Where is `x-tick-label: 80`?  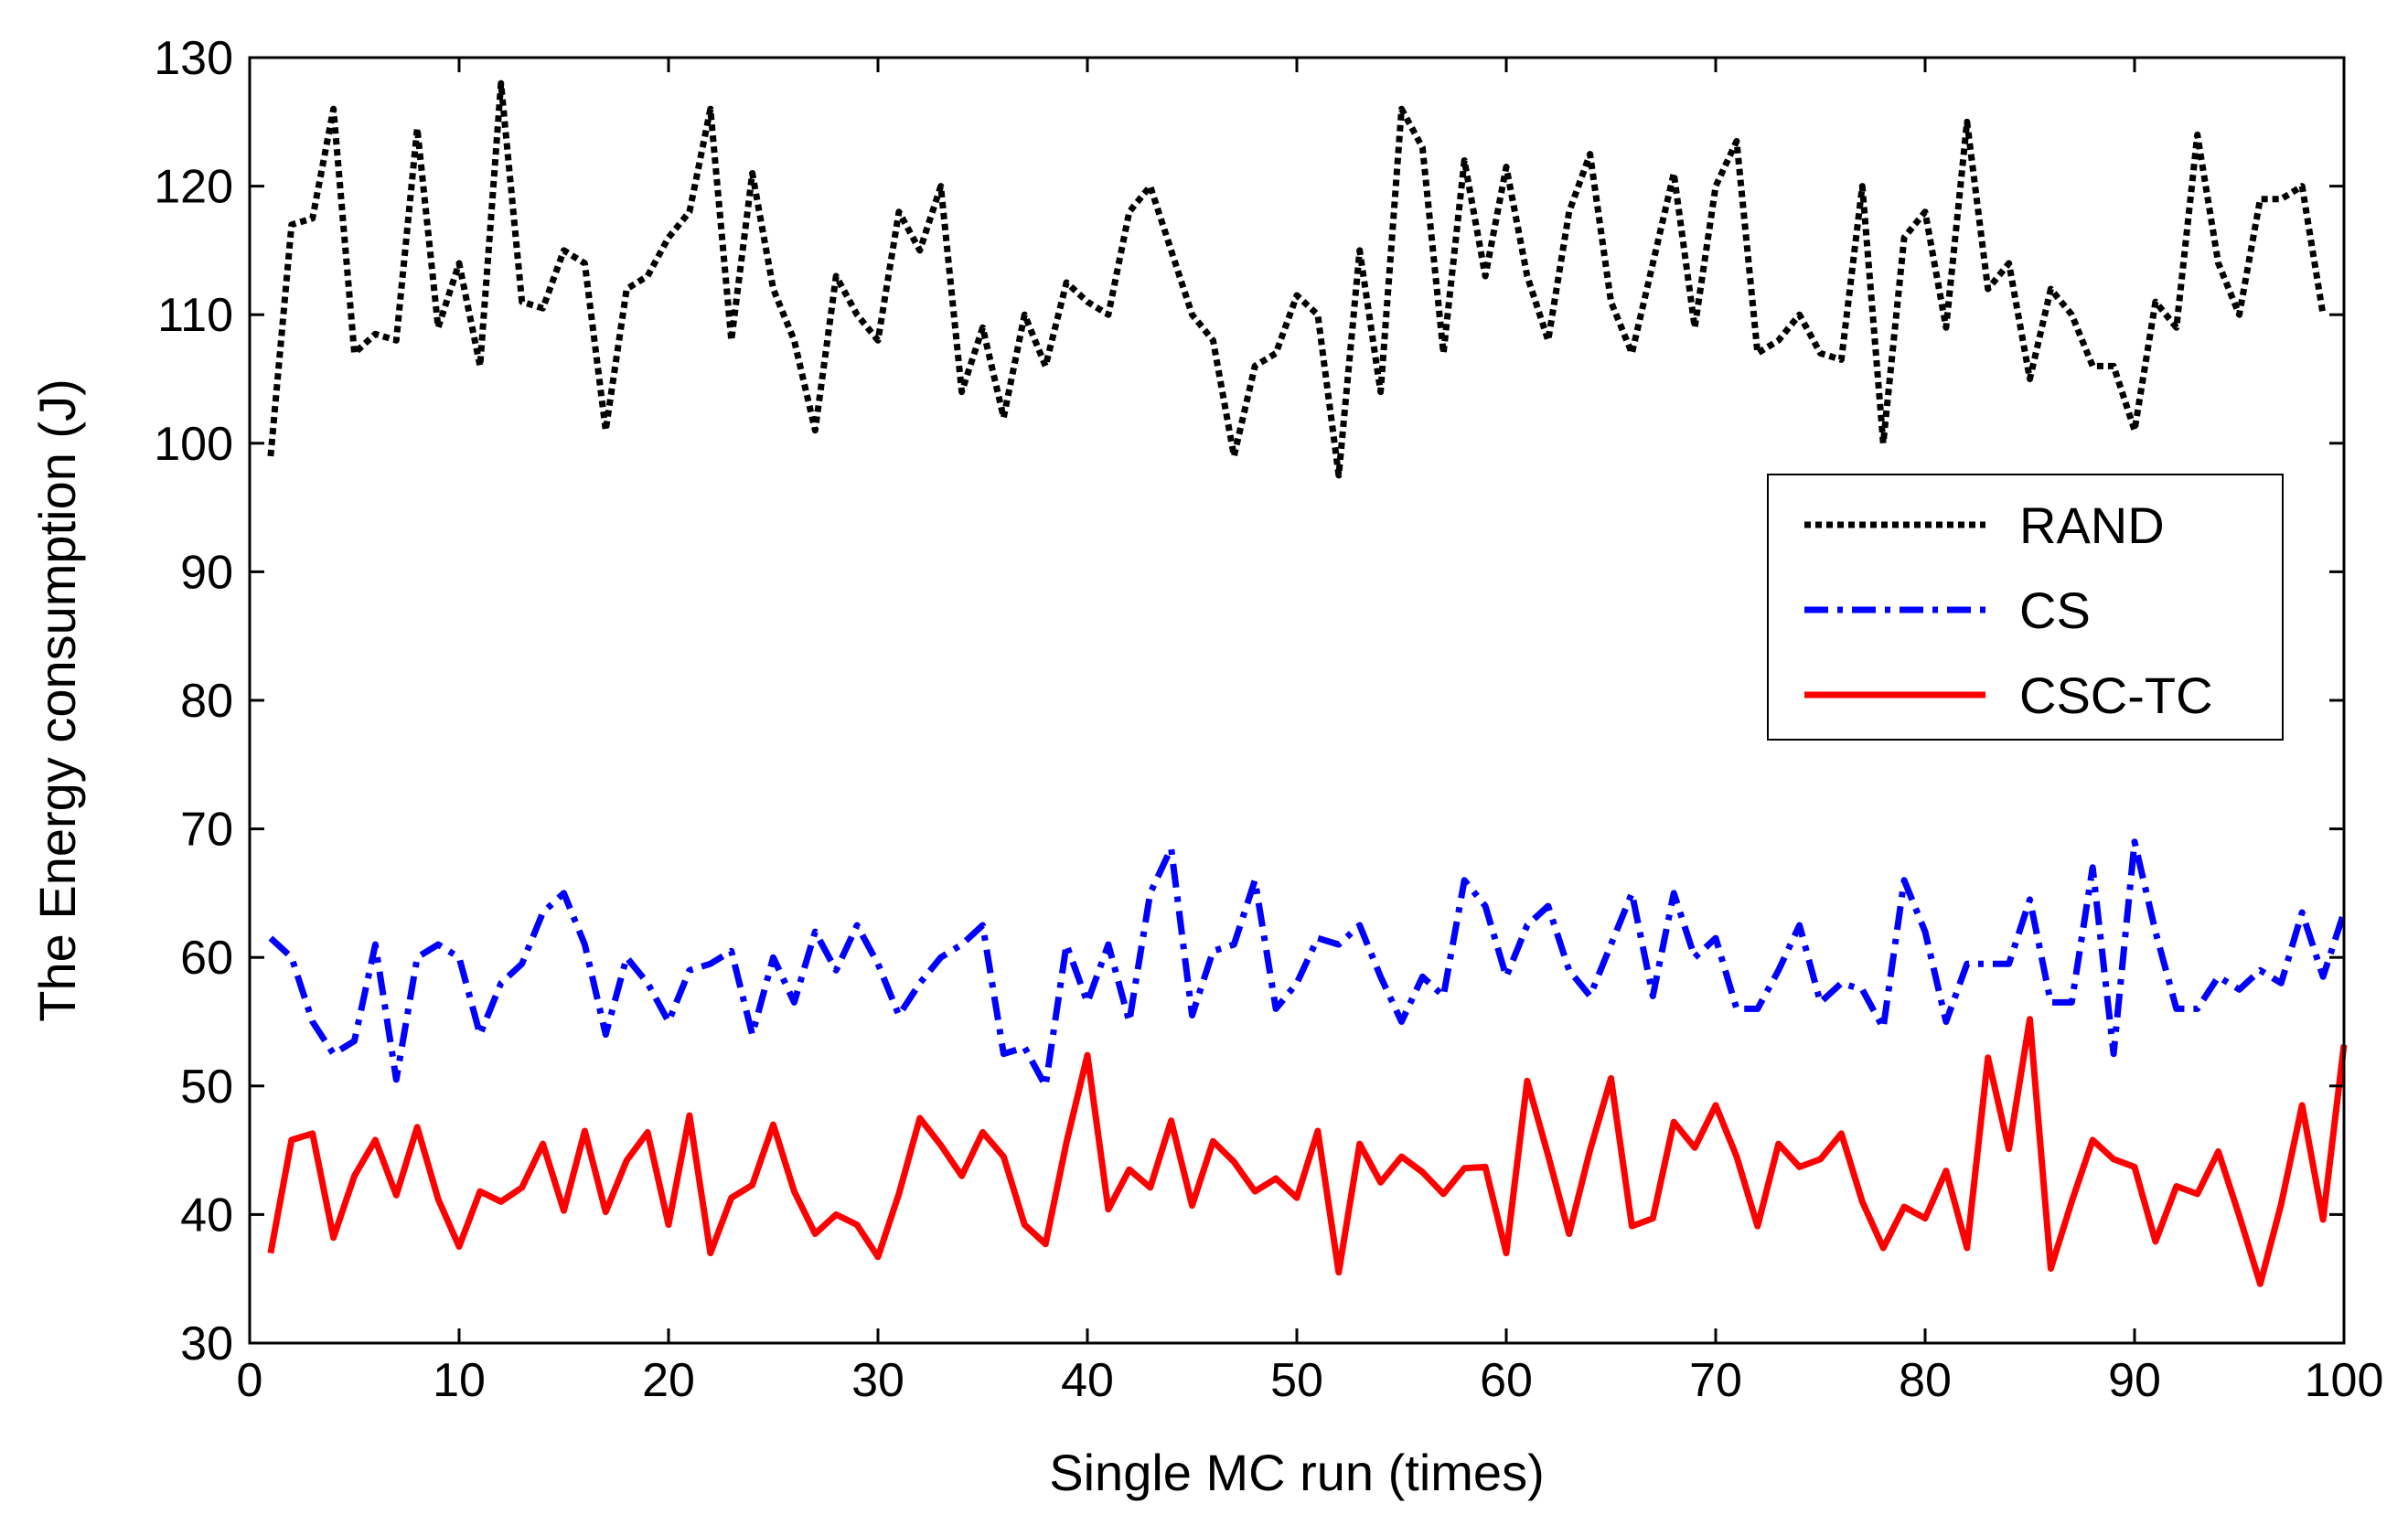 x-tick-label: 80 is located at coordinates (1926, 1380).